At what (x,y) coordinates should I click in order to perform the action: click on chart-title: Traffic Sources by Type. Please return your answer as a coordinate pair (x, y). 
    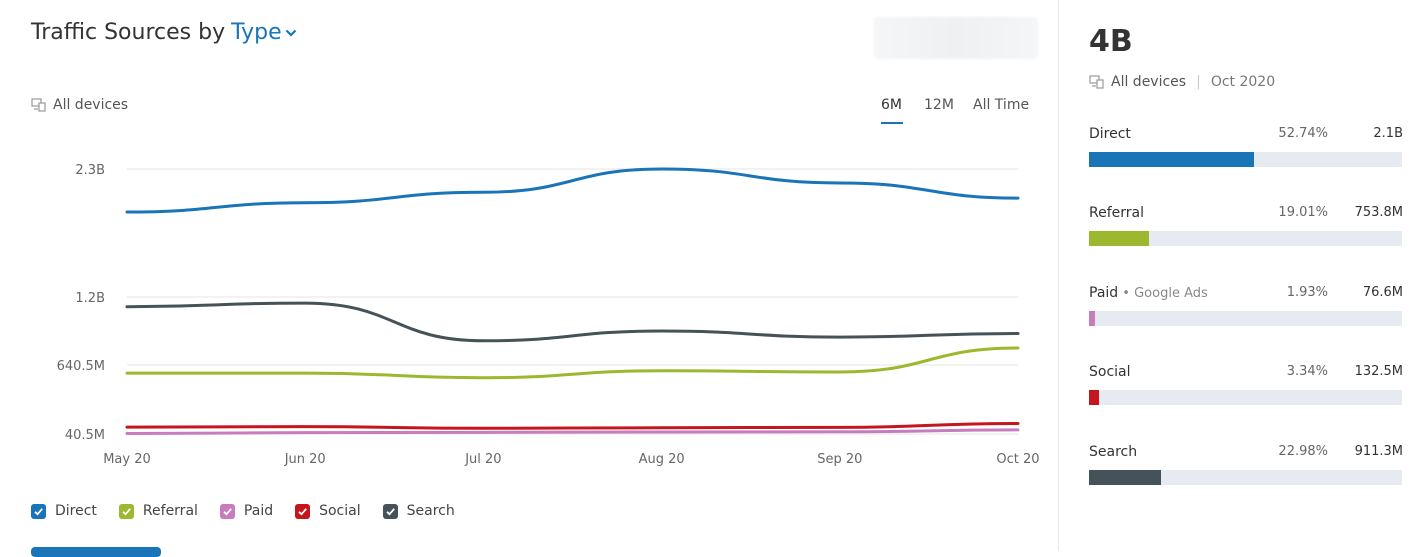
    Looking at the image, I should click on (164, 32).